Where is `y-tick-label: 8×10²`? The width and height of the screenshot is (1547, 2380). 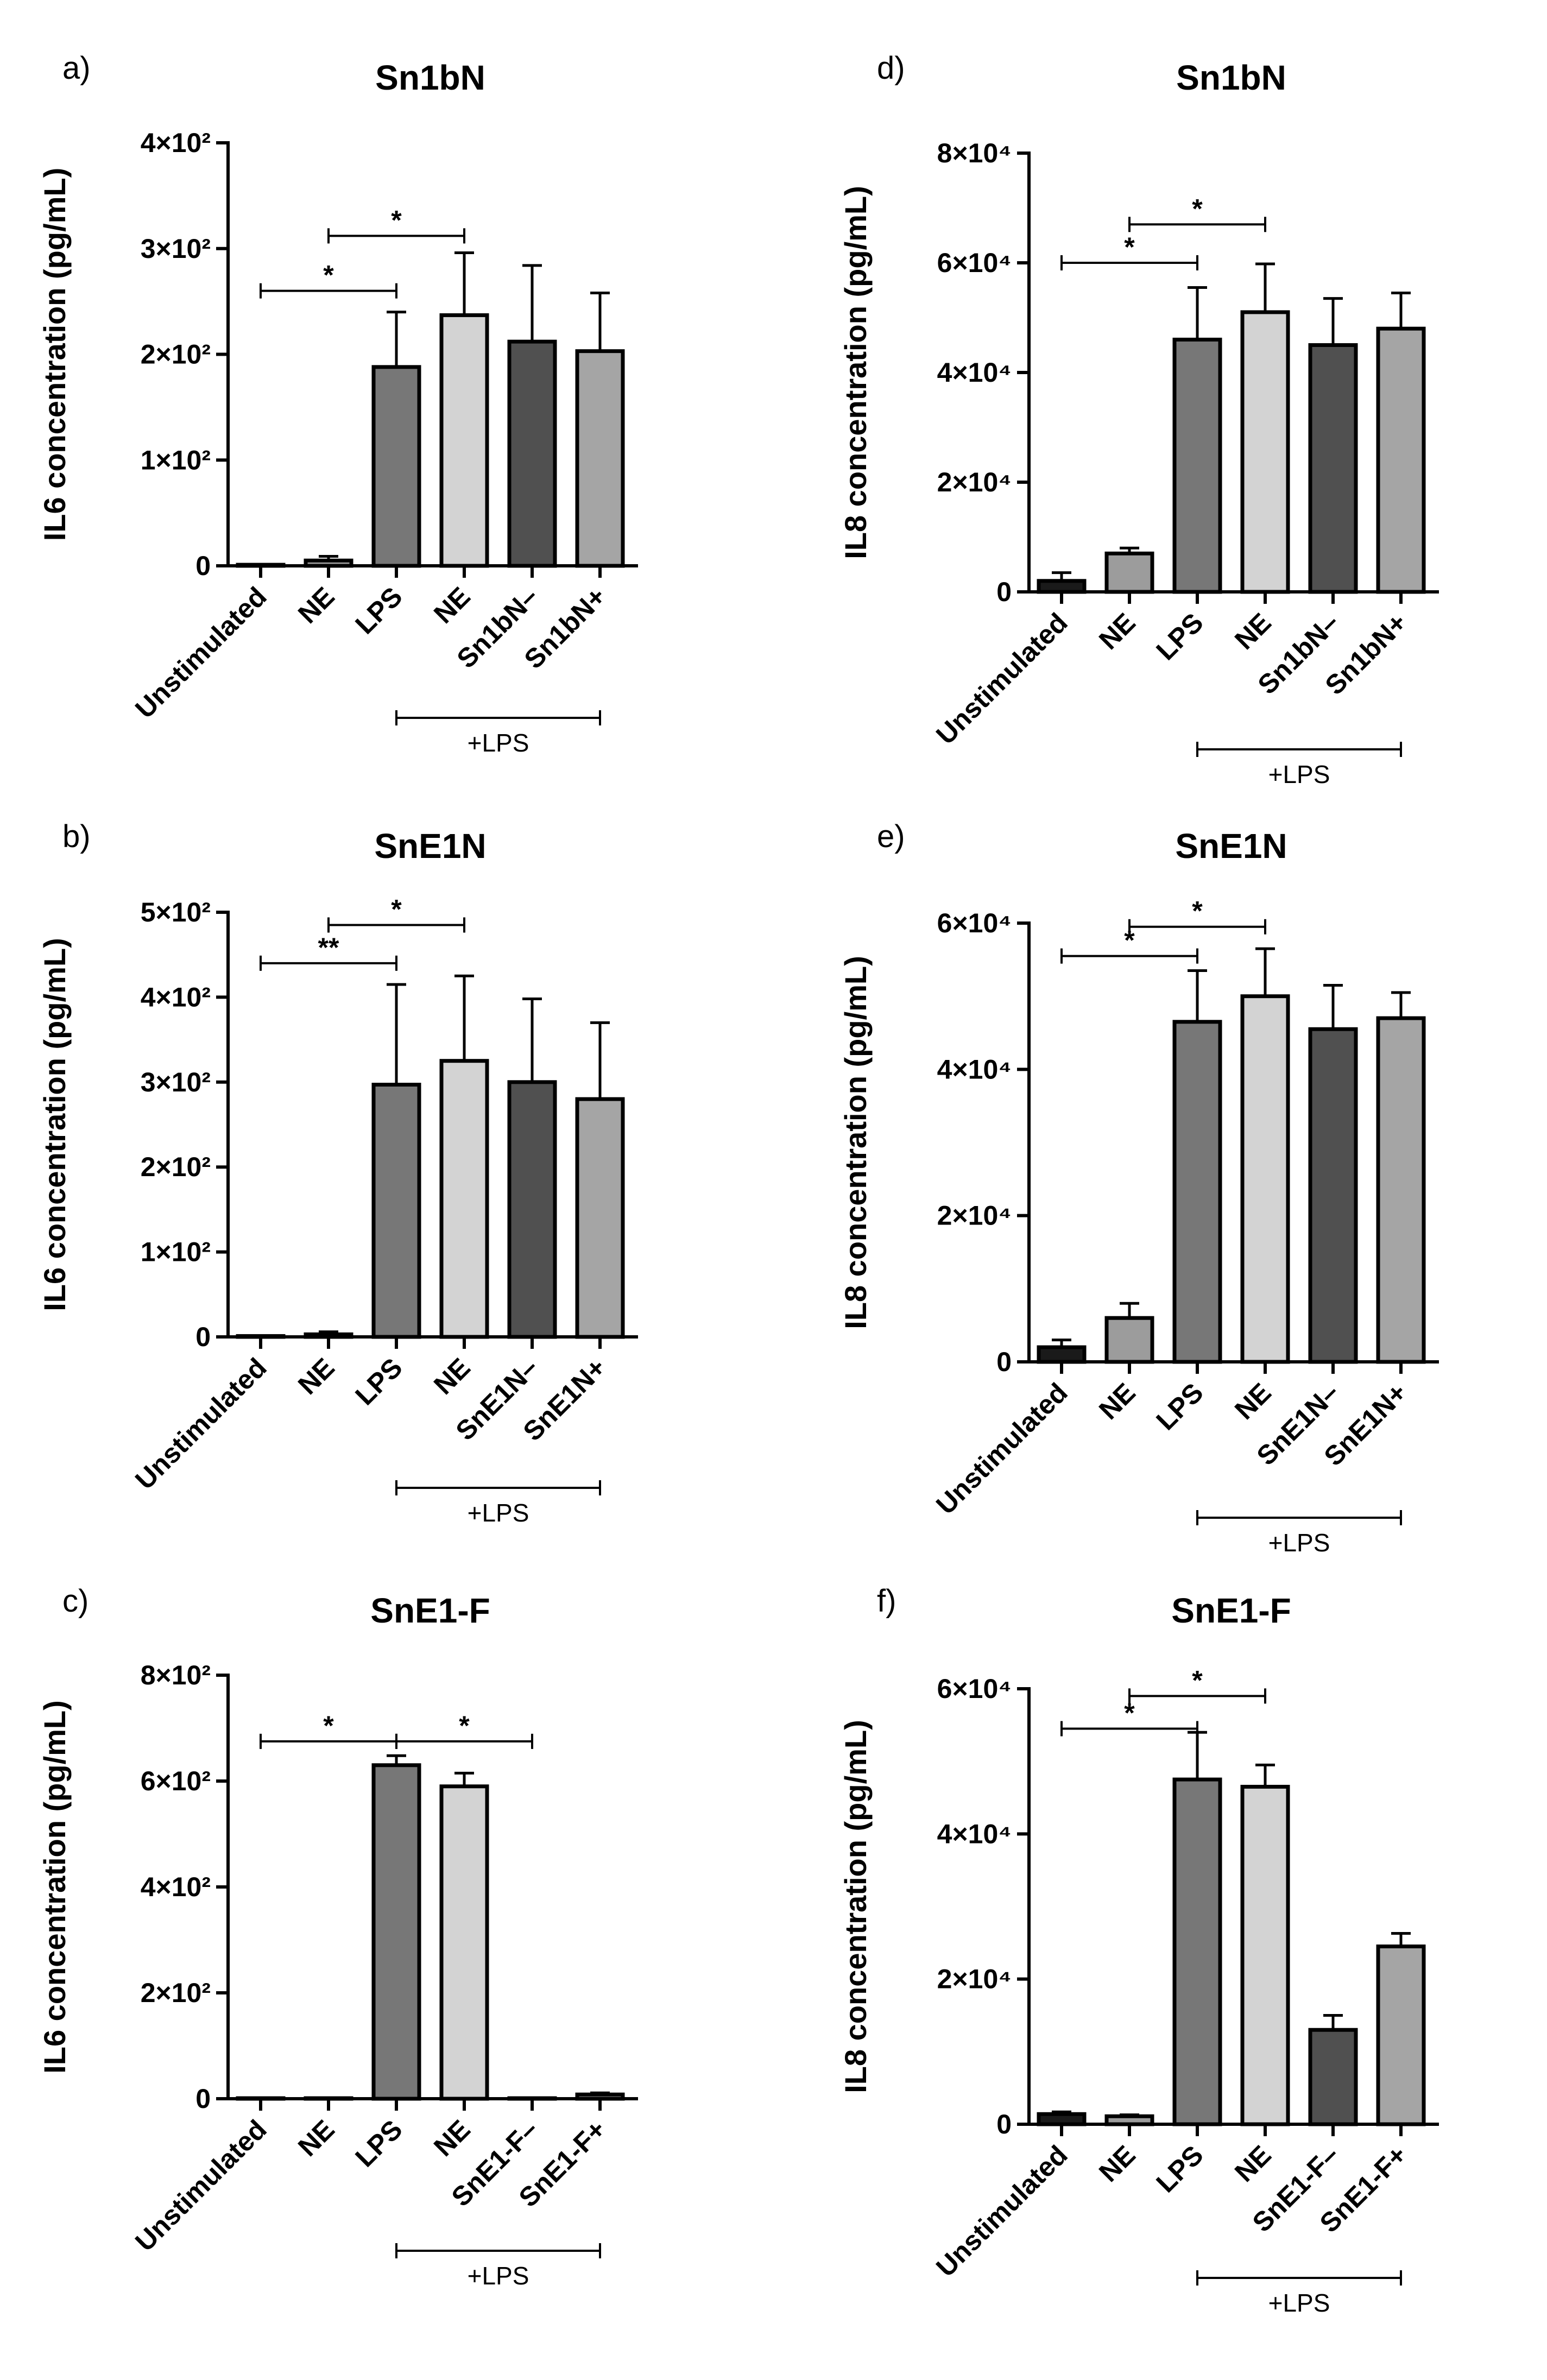 y-tick-label: 8×10² is located at coordinates (176, 1675).